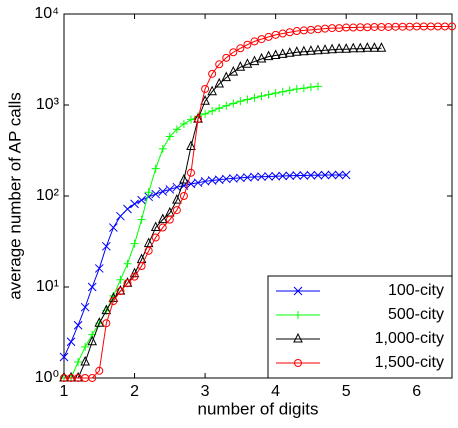 The height and width of the screenshot is (428, 458). What do you see at coordinates (346, 391) in the screenshot?
I see `x-tick-label: 5` at bounding box center [346, 391].